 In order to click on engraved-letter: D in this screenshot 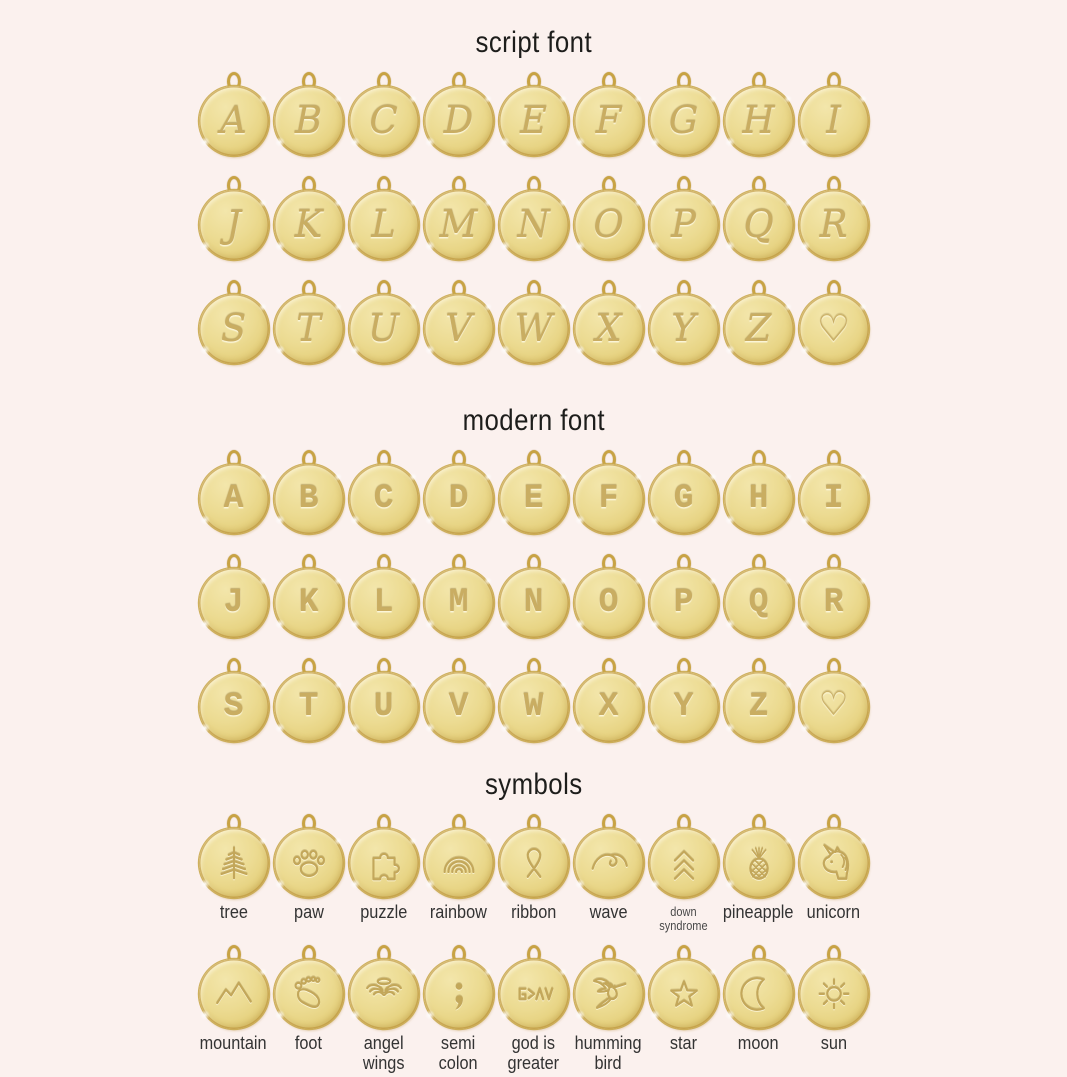, I will do `click(458, 498)`.